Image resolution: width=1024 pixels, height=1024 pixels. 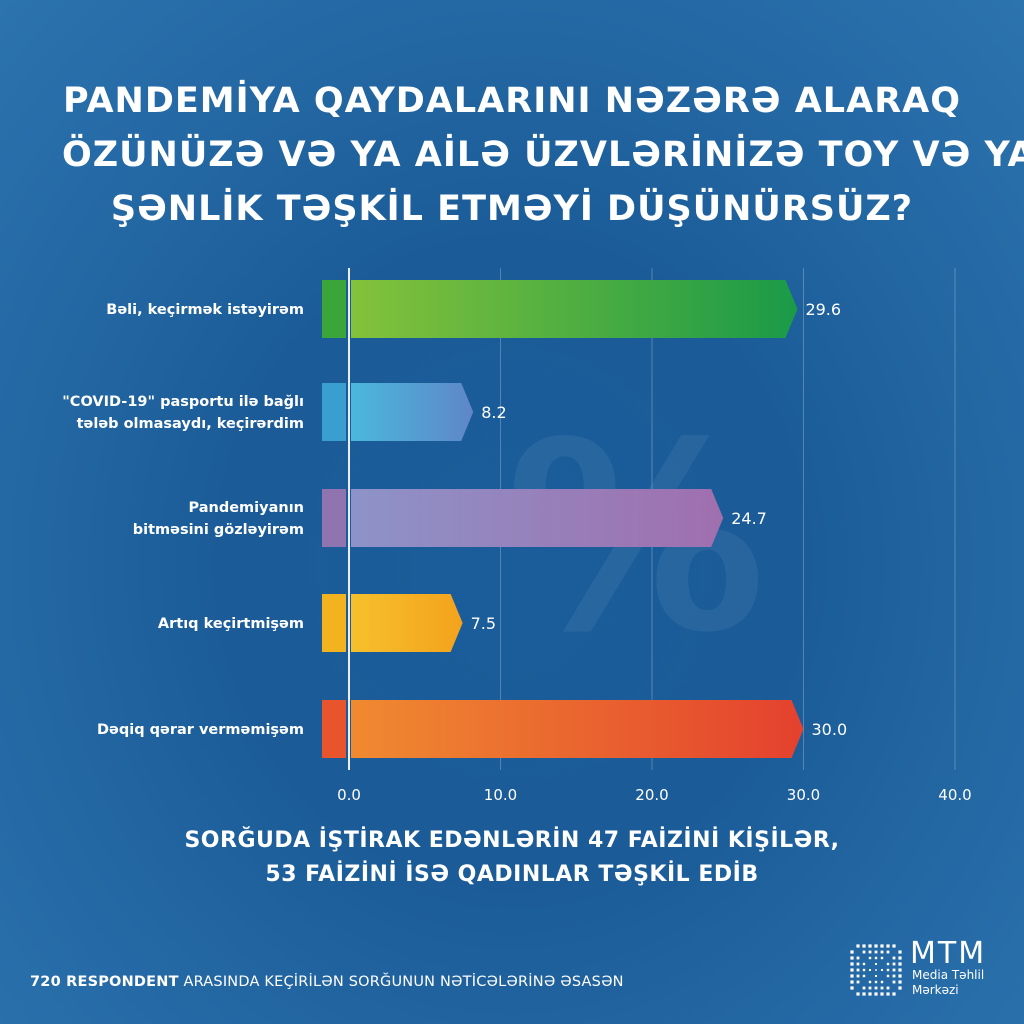 I want to click on mtm-logo-mark-icon, so click(x=876, y=970).